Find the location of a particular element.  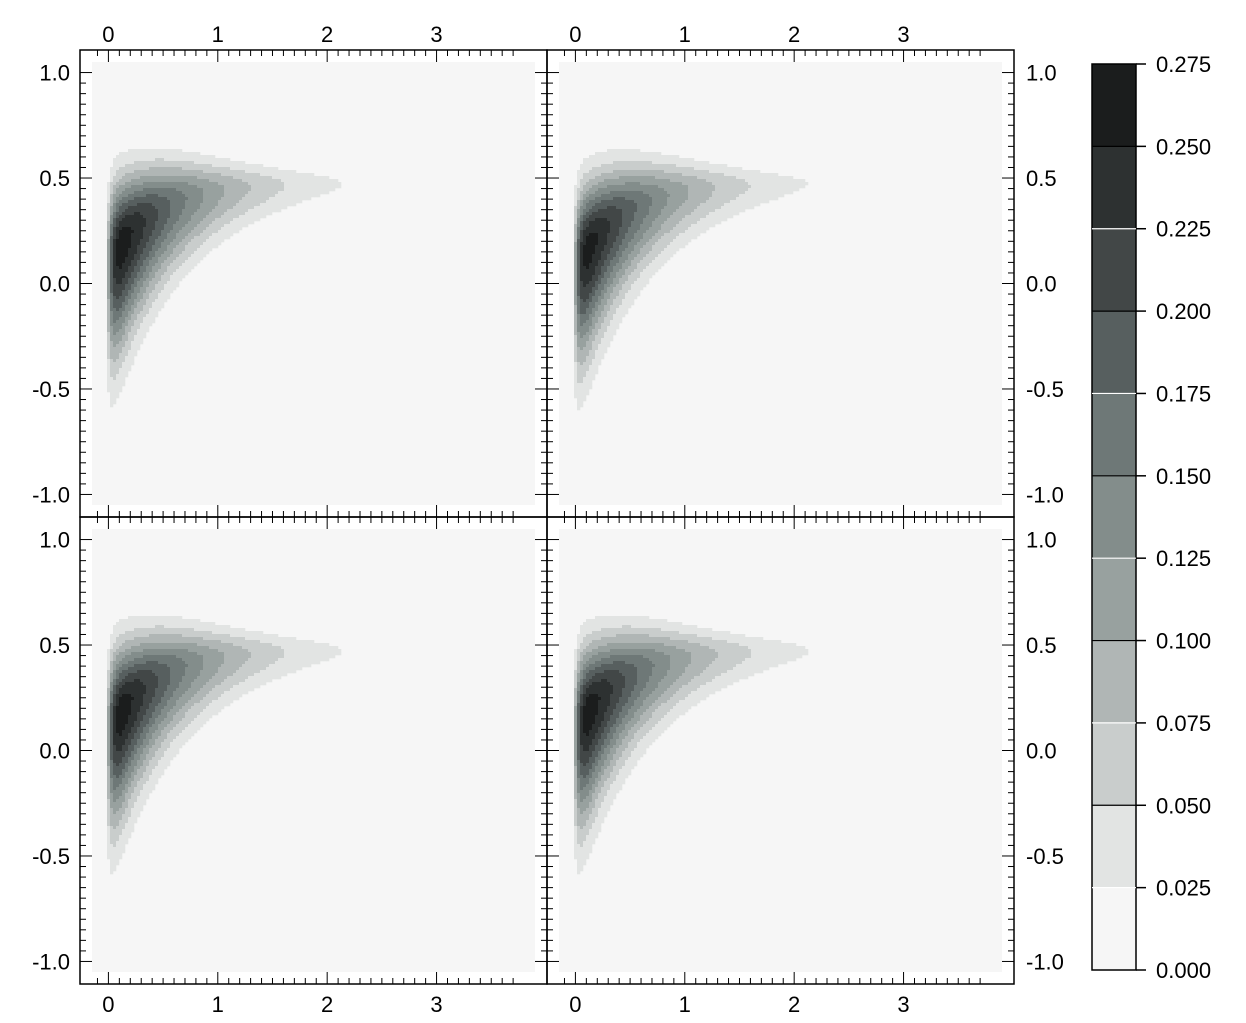

colorbar-tick-label: 0.200 is located at coordinates (1183, 311).